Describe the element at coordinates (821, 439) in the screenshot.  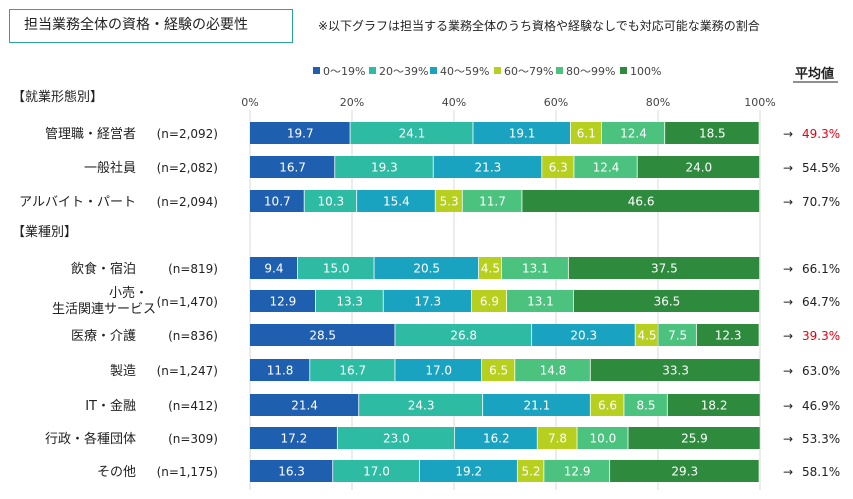
I see `avg-value: 53.3%` at that location.